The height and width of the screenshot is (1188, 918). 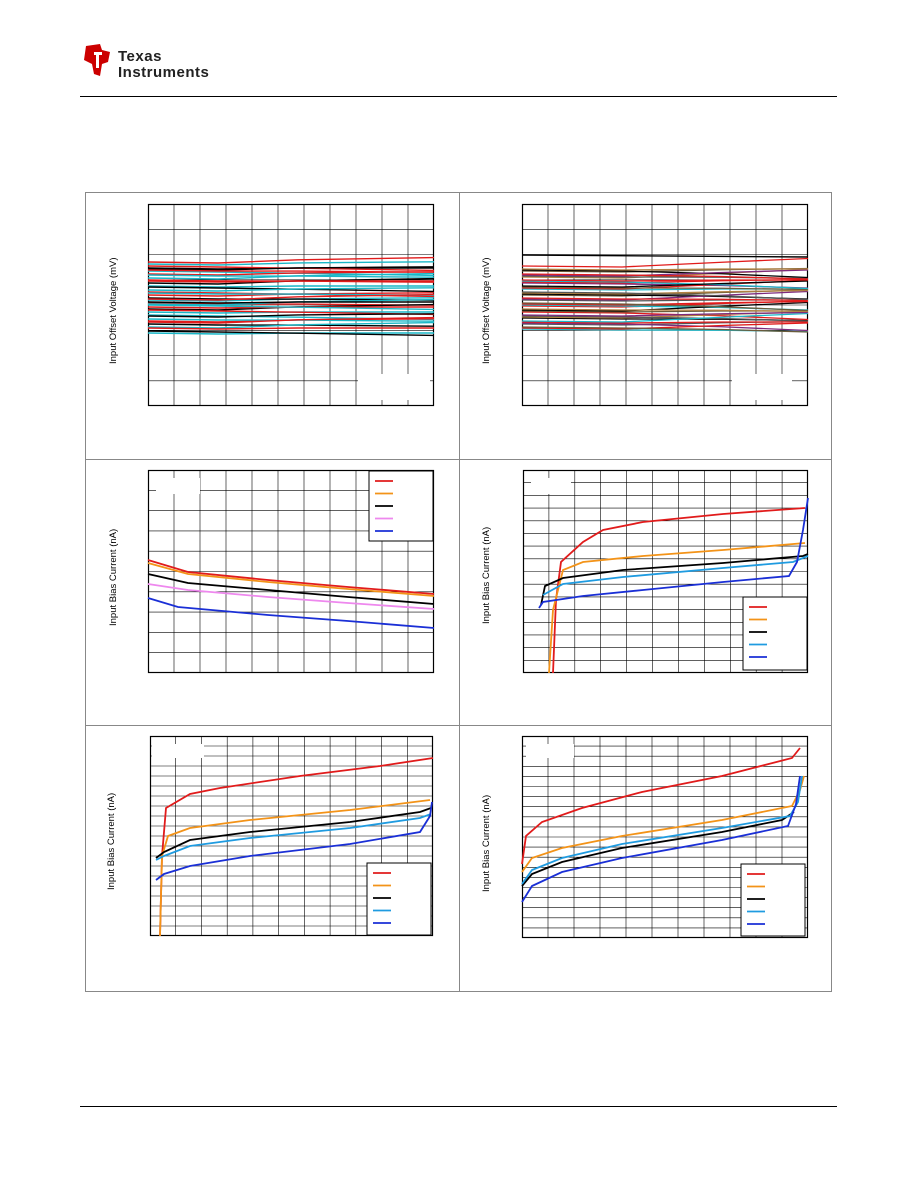 What do you see at coordinates (113, 311) in the screenshot?
I see `panel1-ylabel: Input Offset Voltage (mV)` at bounding box center [113, 311].